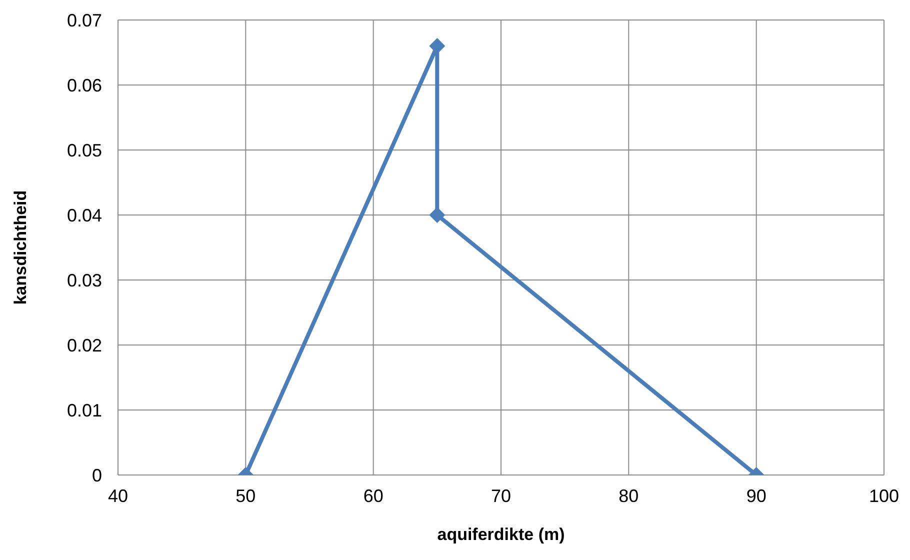 This screenshot has width=910, height=560. What do you see at coordinates (84, 150) in the screenshot?
I see `y-tick-label: 0.05` at bounding box center [84, 150].